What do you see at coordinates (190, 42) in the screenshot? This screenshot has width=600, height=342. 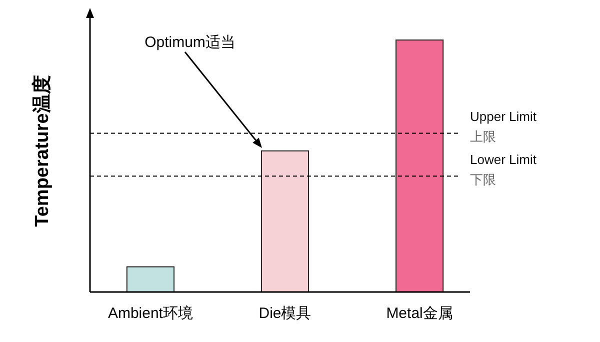 I see `annotation: Optimum适当` at bounding box center [190, 42].